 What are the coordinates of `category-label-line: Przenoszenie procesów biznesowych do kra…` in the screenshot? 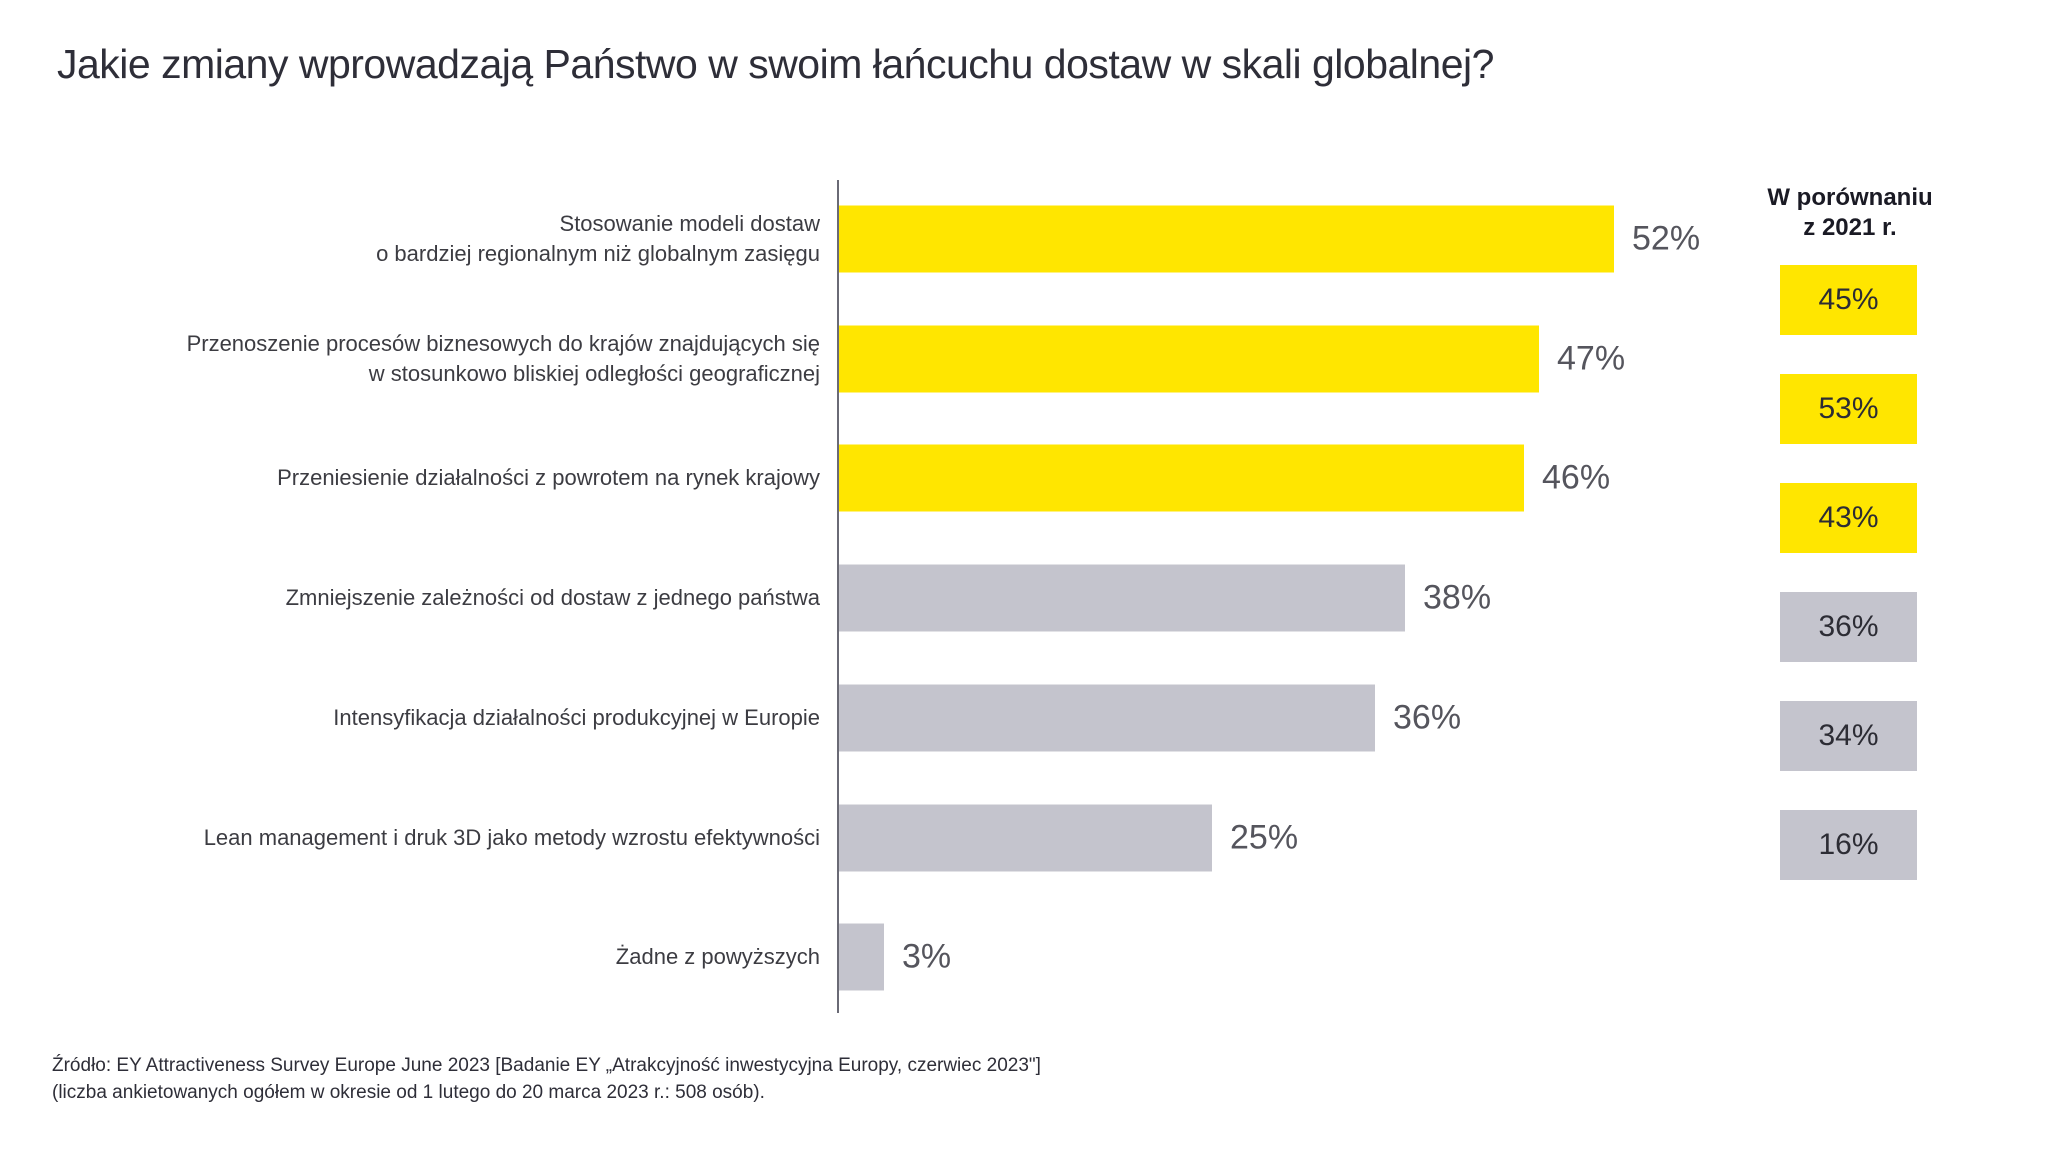 It's located at (503, 343).